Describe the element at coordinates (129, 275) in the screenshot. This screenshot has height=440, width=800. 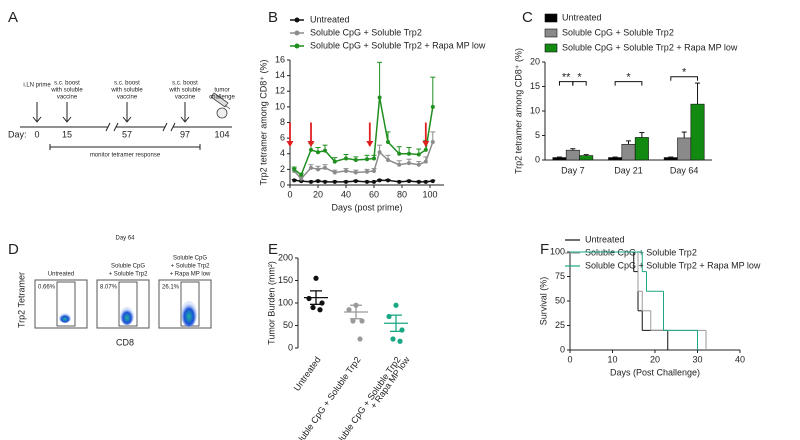
I see `flow-sample-label: + Soluble Trp2` at that location.